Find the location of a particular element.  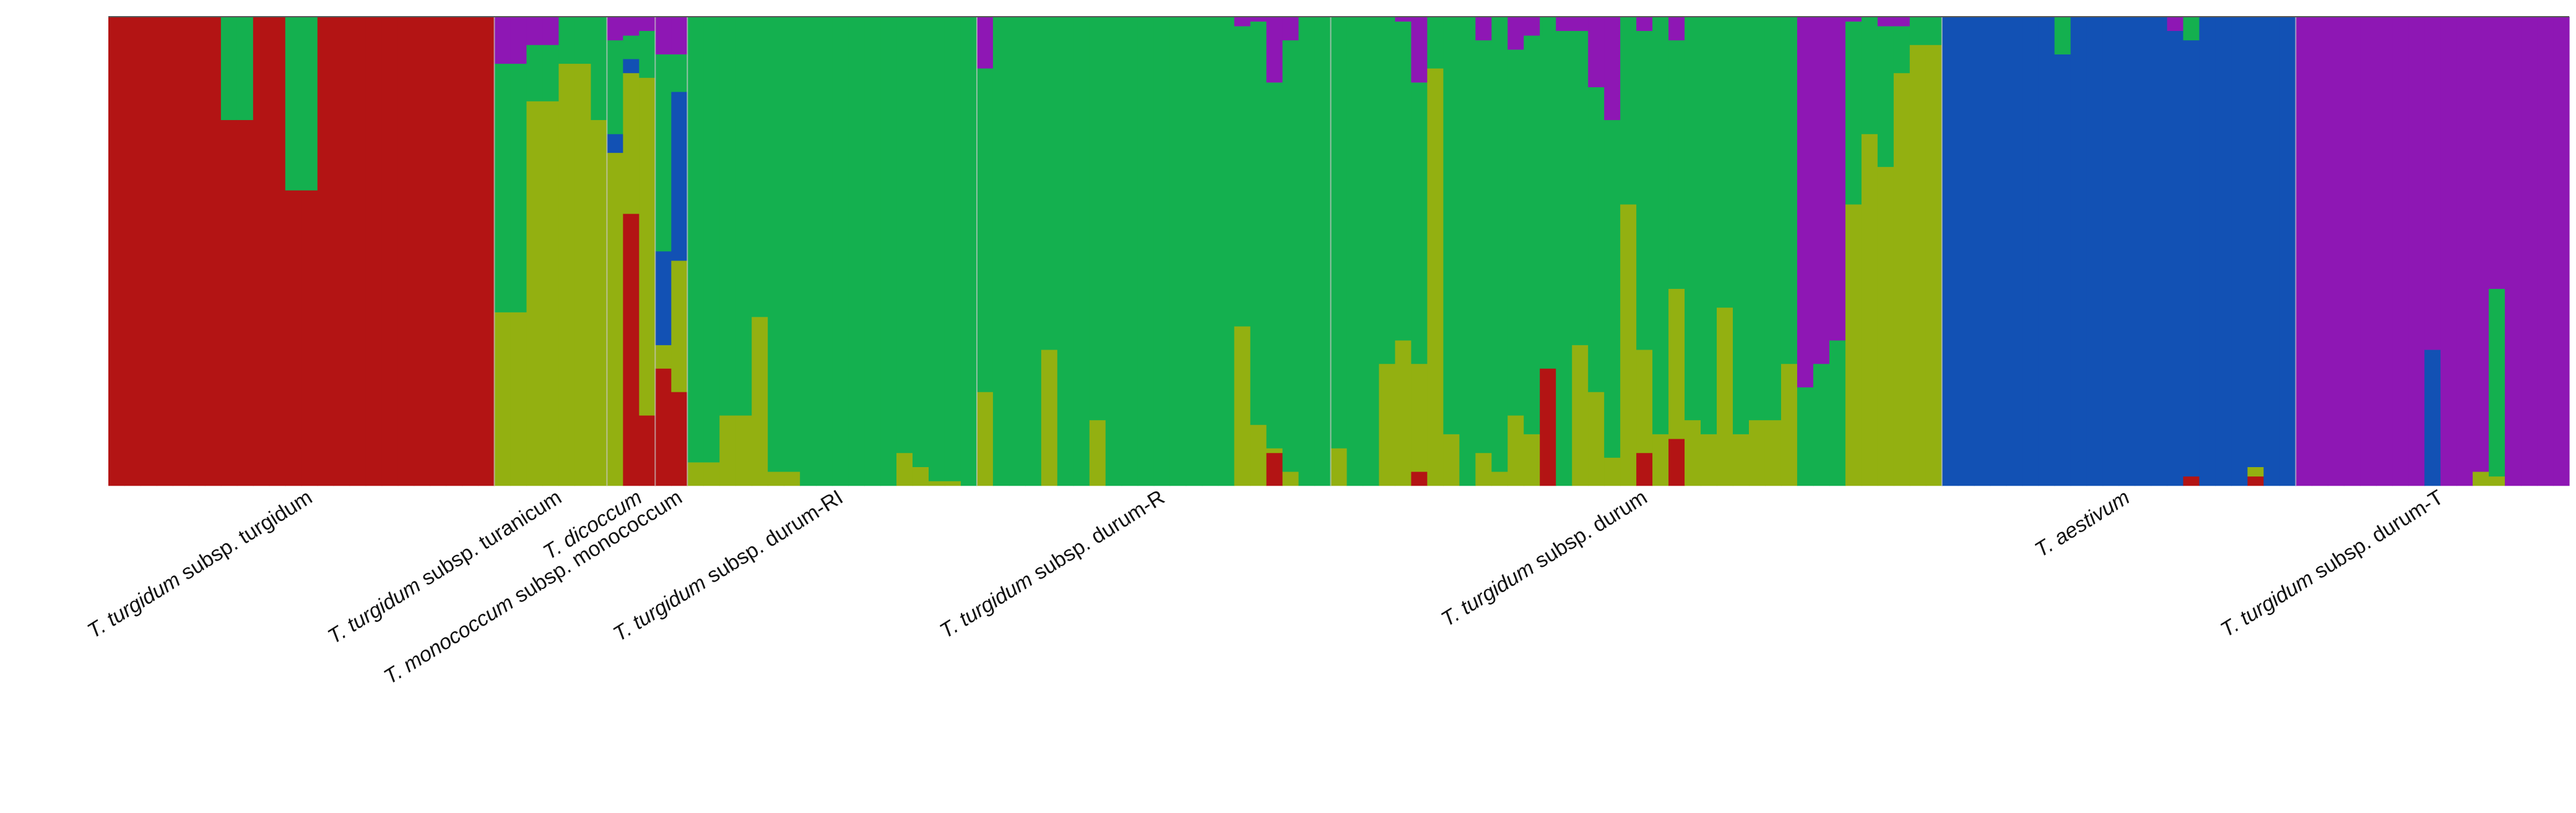

bar-segment-c3-g6-i18 is located at coordinates (1628, 345).